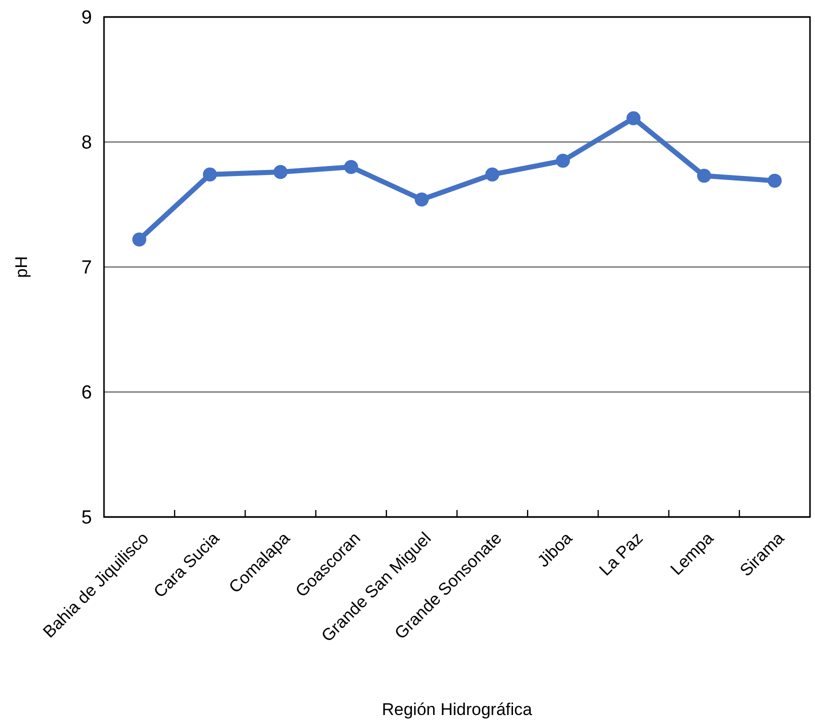 This screenshot has height=723, width=815. What do you see at coordinates (86, 143) in the screenshot?
I see `y-tick-label: 8` at bounding box center [86, 143].